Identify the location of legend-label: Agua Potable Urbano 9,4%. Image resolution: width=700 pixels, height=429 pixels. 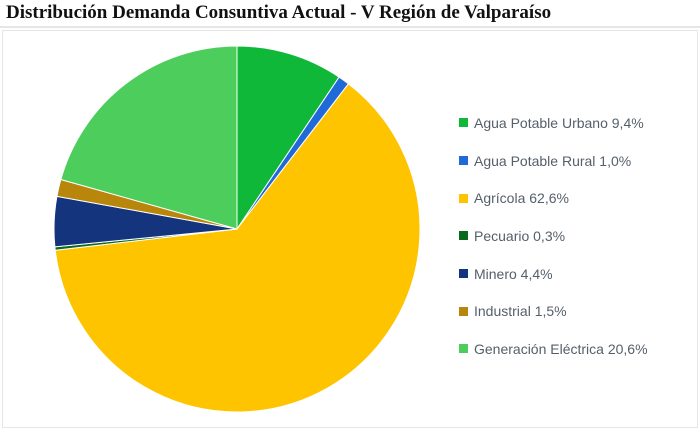
(559, 122).